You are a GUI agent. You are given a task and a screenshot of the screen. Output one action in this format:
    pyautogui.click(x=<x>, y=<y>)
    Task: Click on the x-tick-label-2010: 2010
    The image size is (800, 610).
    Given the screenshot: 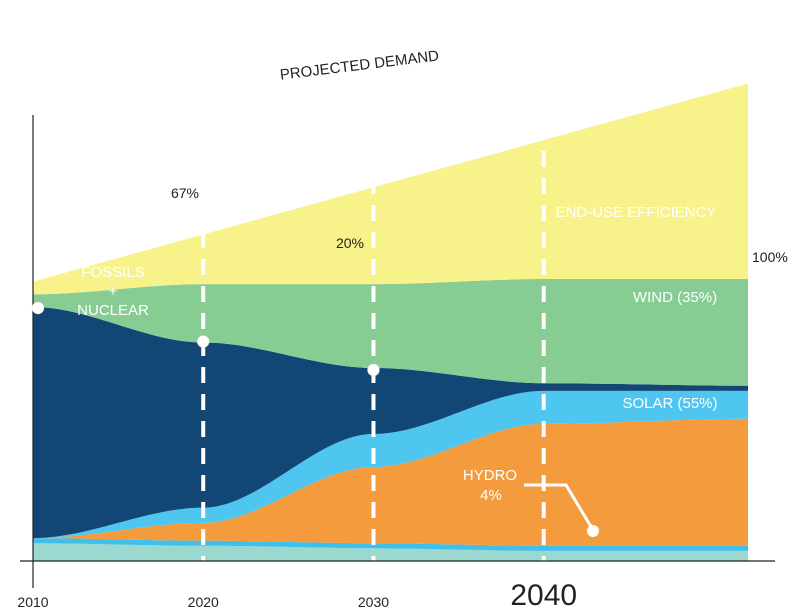 What is the action you would take?
    pyautogui.click(x=32, y=602)
    